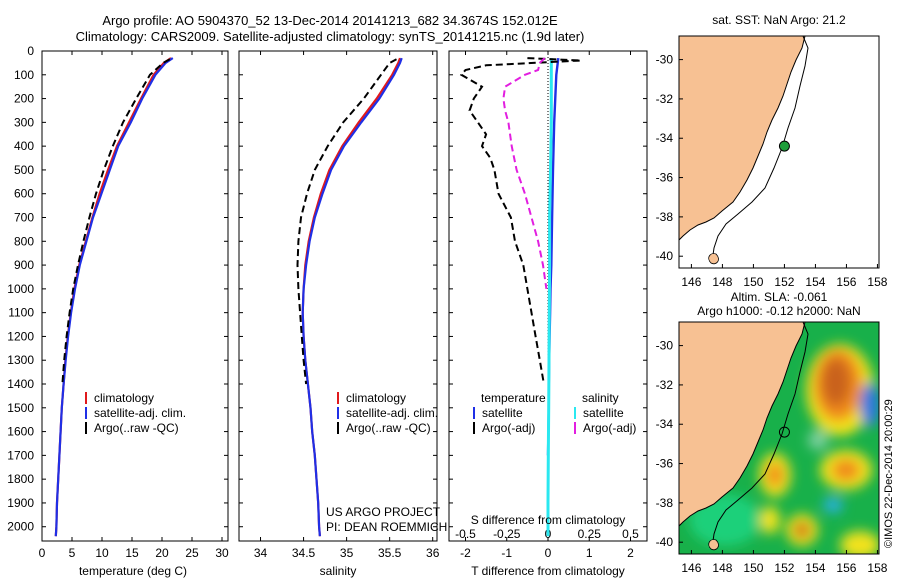 The image size is (900, 580). I want to click on map-lon-tick-label: 156, so click(846, 568).